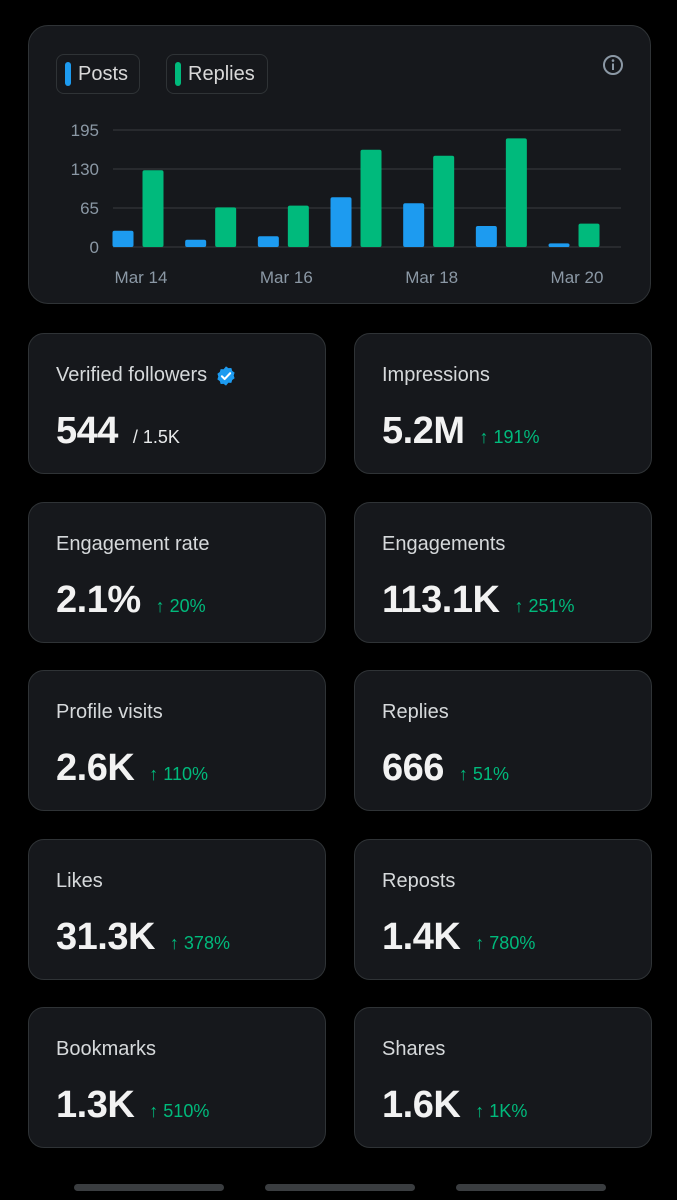  What do you see at coordinates (89, 208) in the screenshot?
I see `y-tick-label: 65` at bounding box center [89, 208].